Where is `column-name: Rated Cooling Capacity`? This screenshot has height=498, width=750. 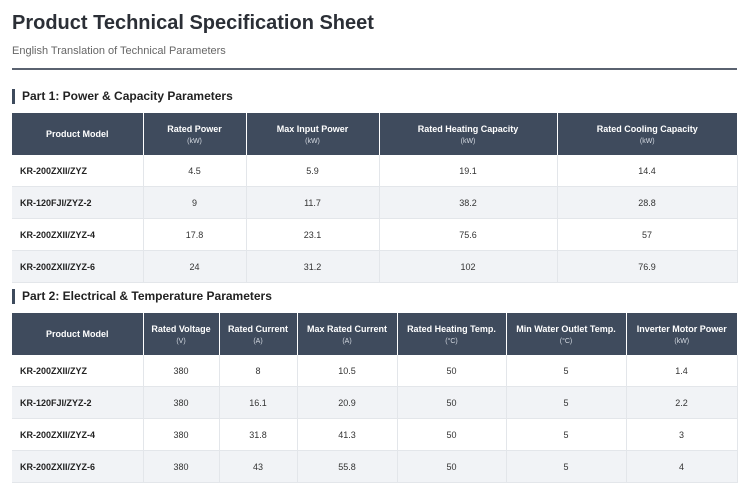
column-name: Rated Cooling Capacity is located at coordinates (647, 128).